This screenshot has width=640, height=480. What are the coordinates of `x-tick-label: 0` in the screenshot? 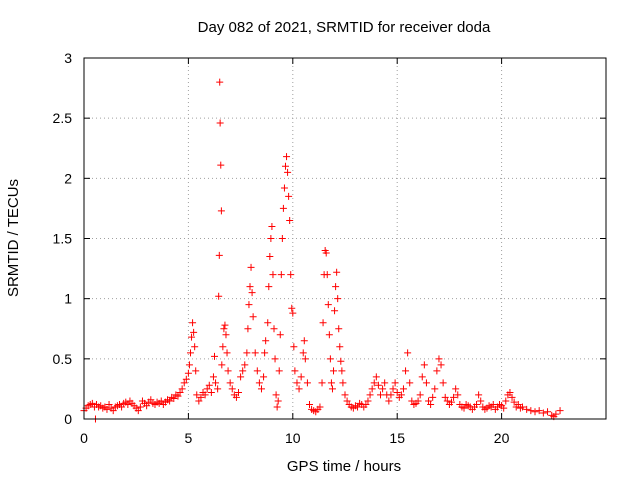 It's located at (84, 438).